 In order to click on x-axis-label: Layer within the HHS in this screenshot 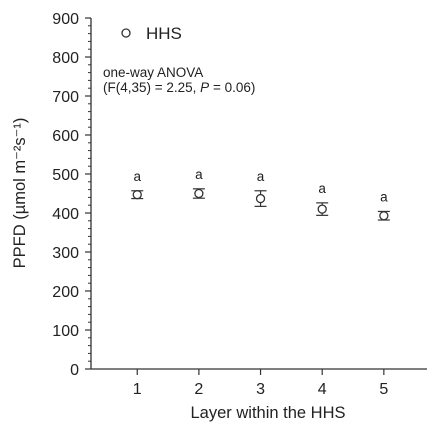, I will do `click(268, 413)`.